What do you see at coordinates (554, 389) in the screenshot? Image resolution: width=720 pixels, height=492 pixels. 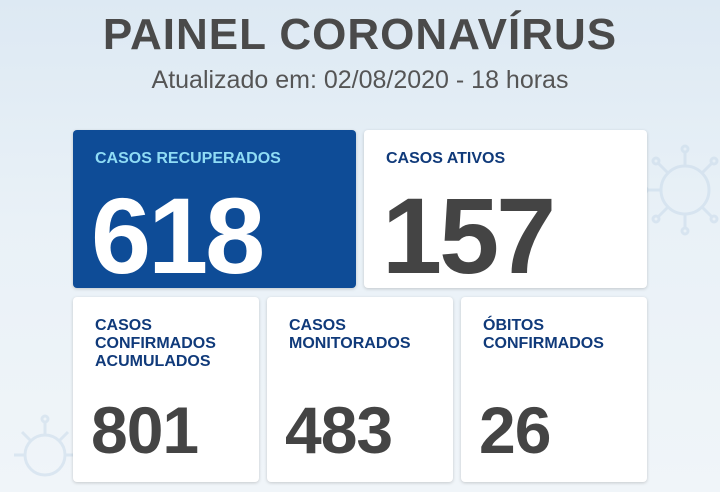 I see `card-obitos-confirmados: ÓBITOS CONFIRMADOS 26` at bounding box center [554, 389].